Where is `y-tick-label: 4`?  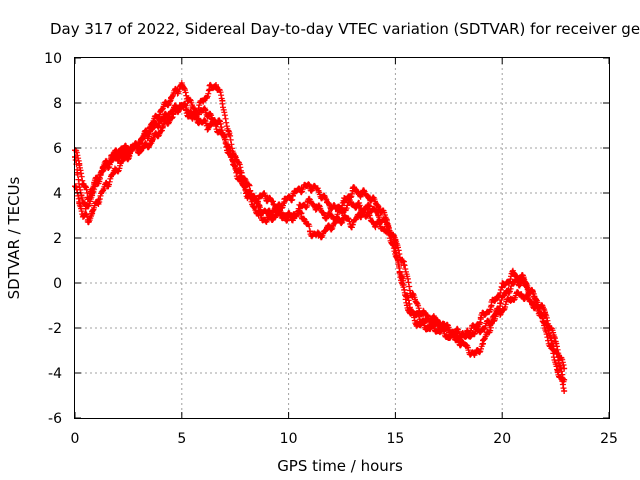 y-tick-label: 4 is located at coordinates (57, 194).